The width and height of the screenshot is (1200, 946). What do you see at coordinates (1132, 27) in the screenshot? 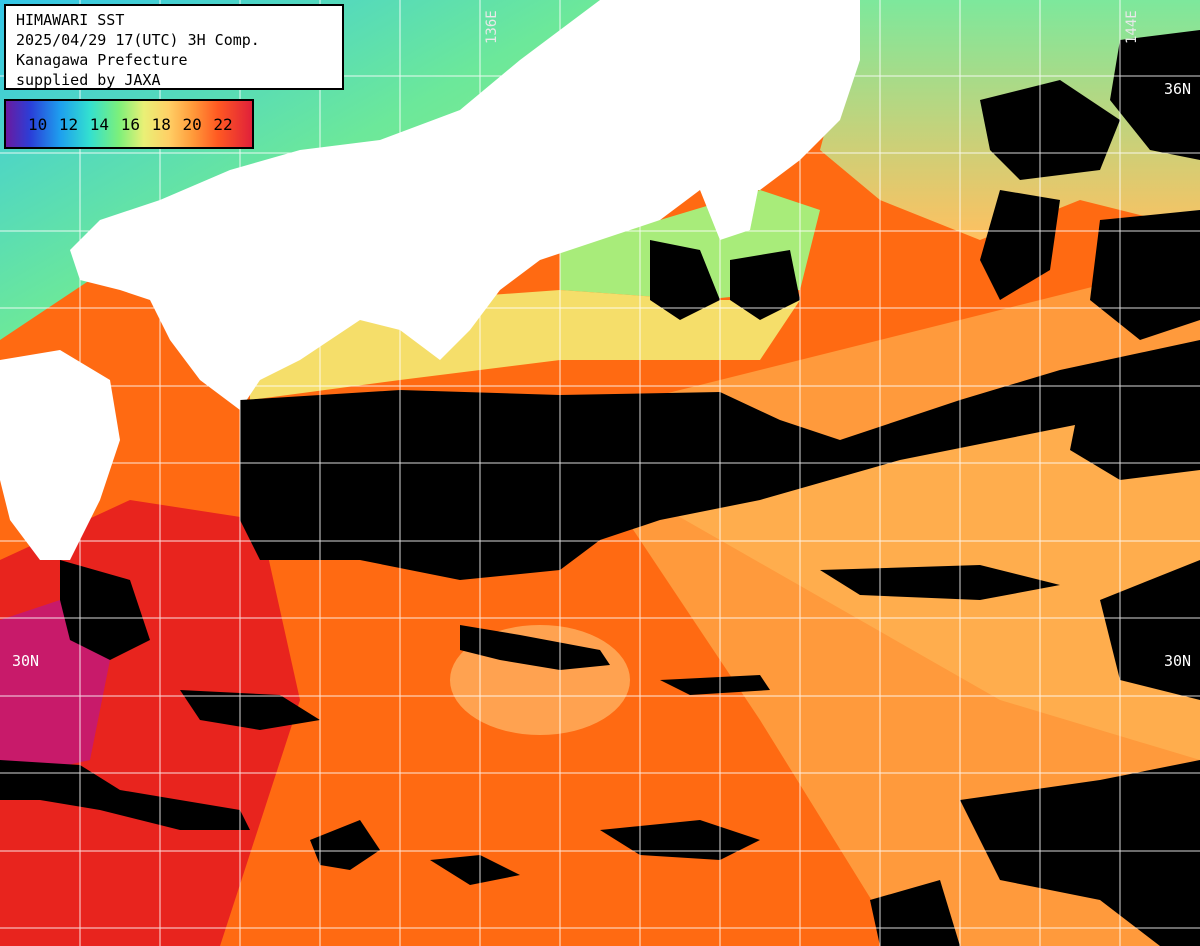
I see `lon-label-144e: 144E` at bounding box center [1132, 27].